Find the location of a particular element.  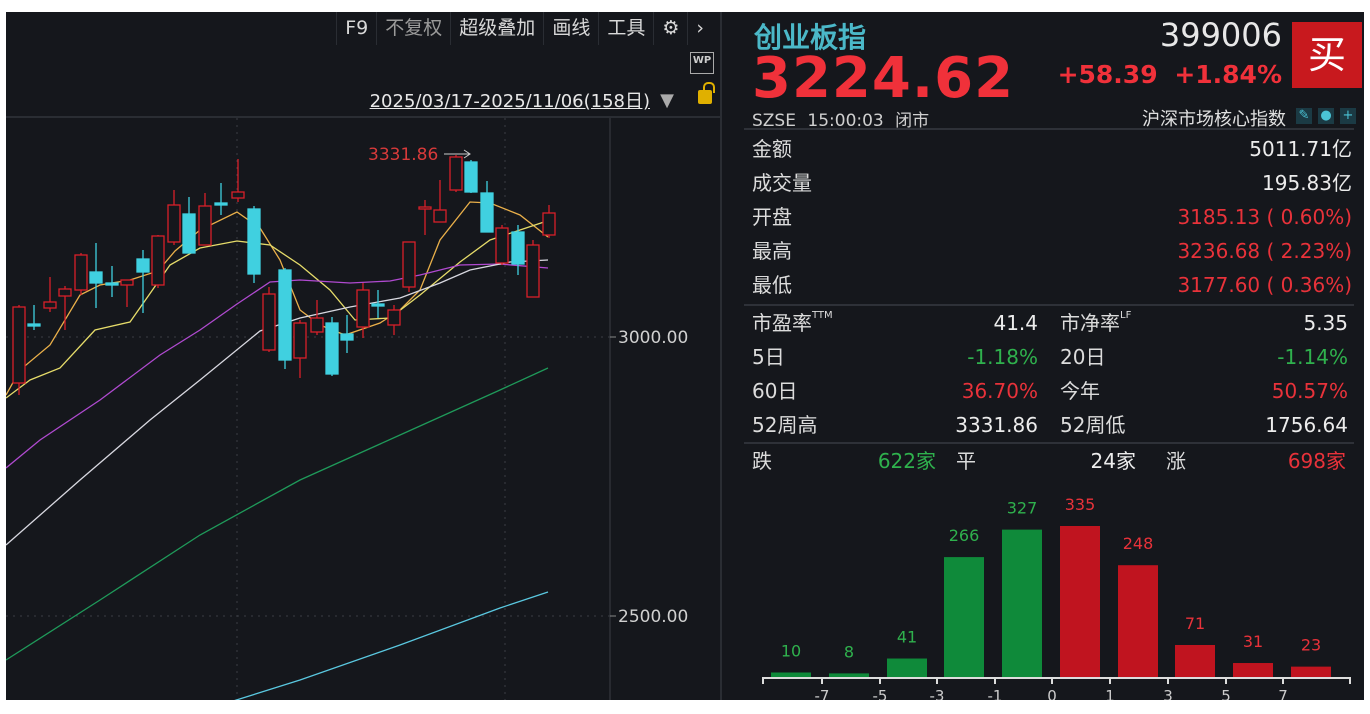

adjust-button: 不复权 is located at coordinates (413, 28).